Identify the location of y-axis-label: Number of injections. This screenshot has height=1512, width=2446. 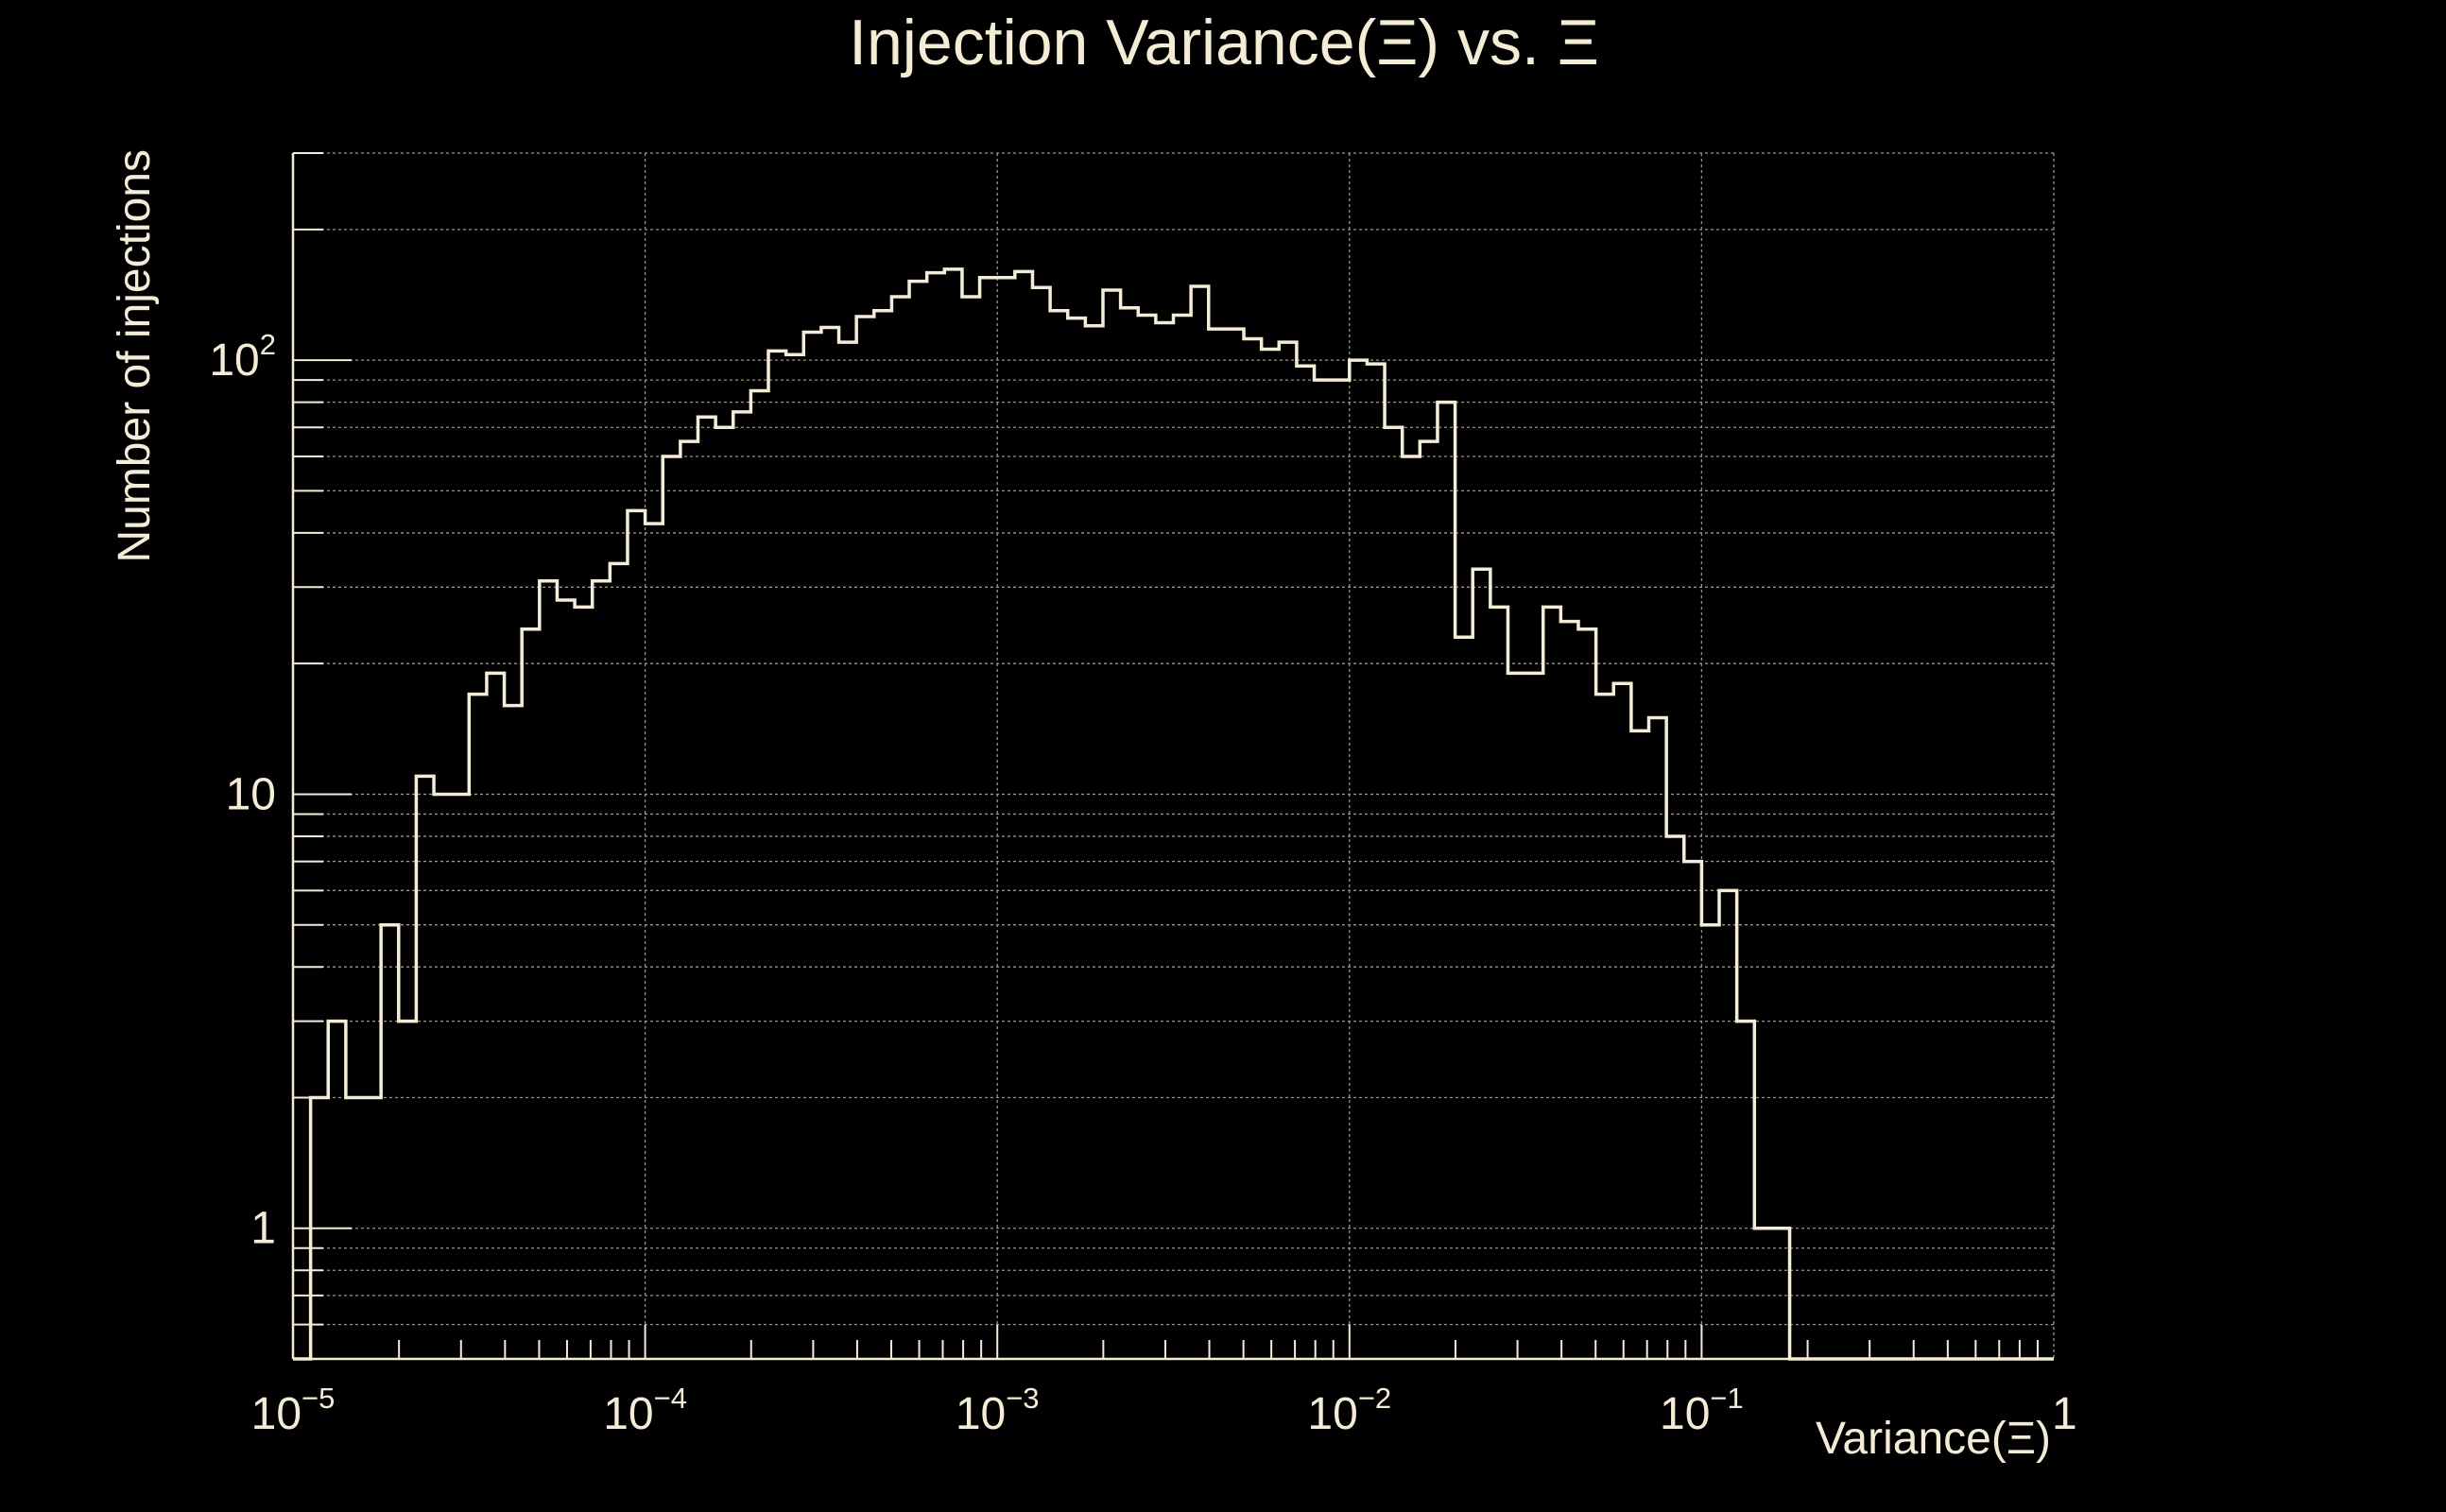
(135, 356).